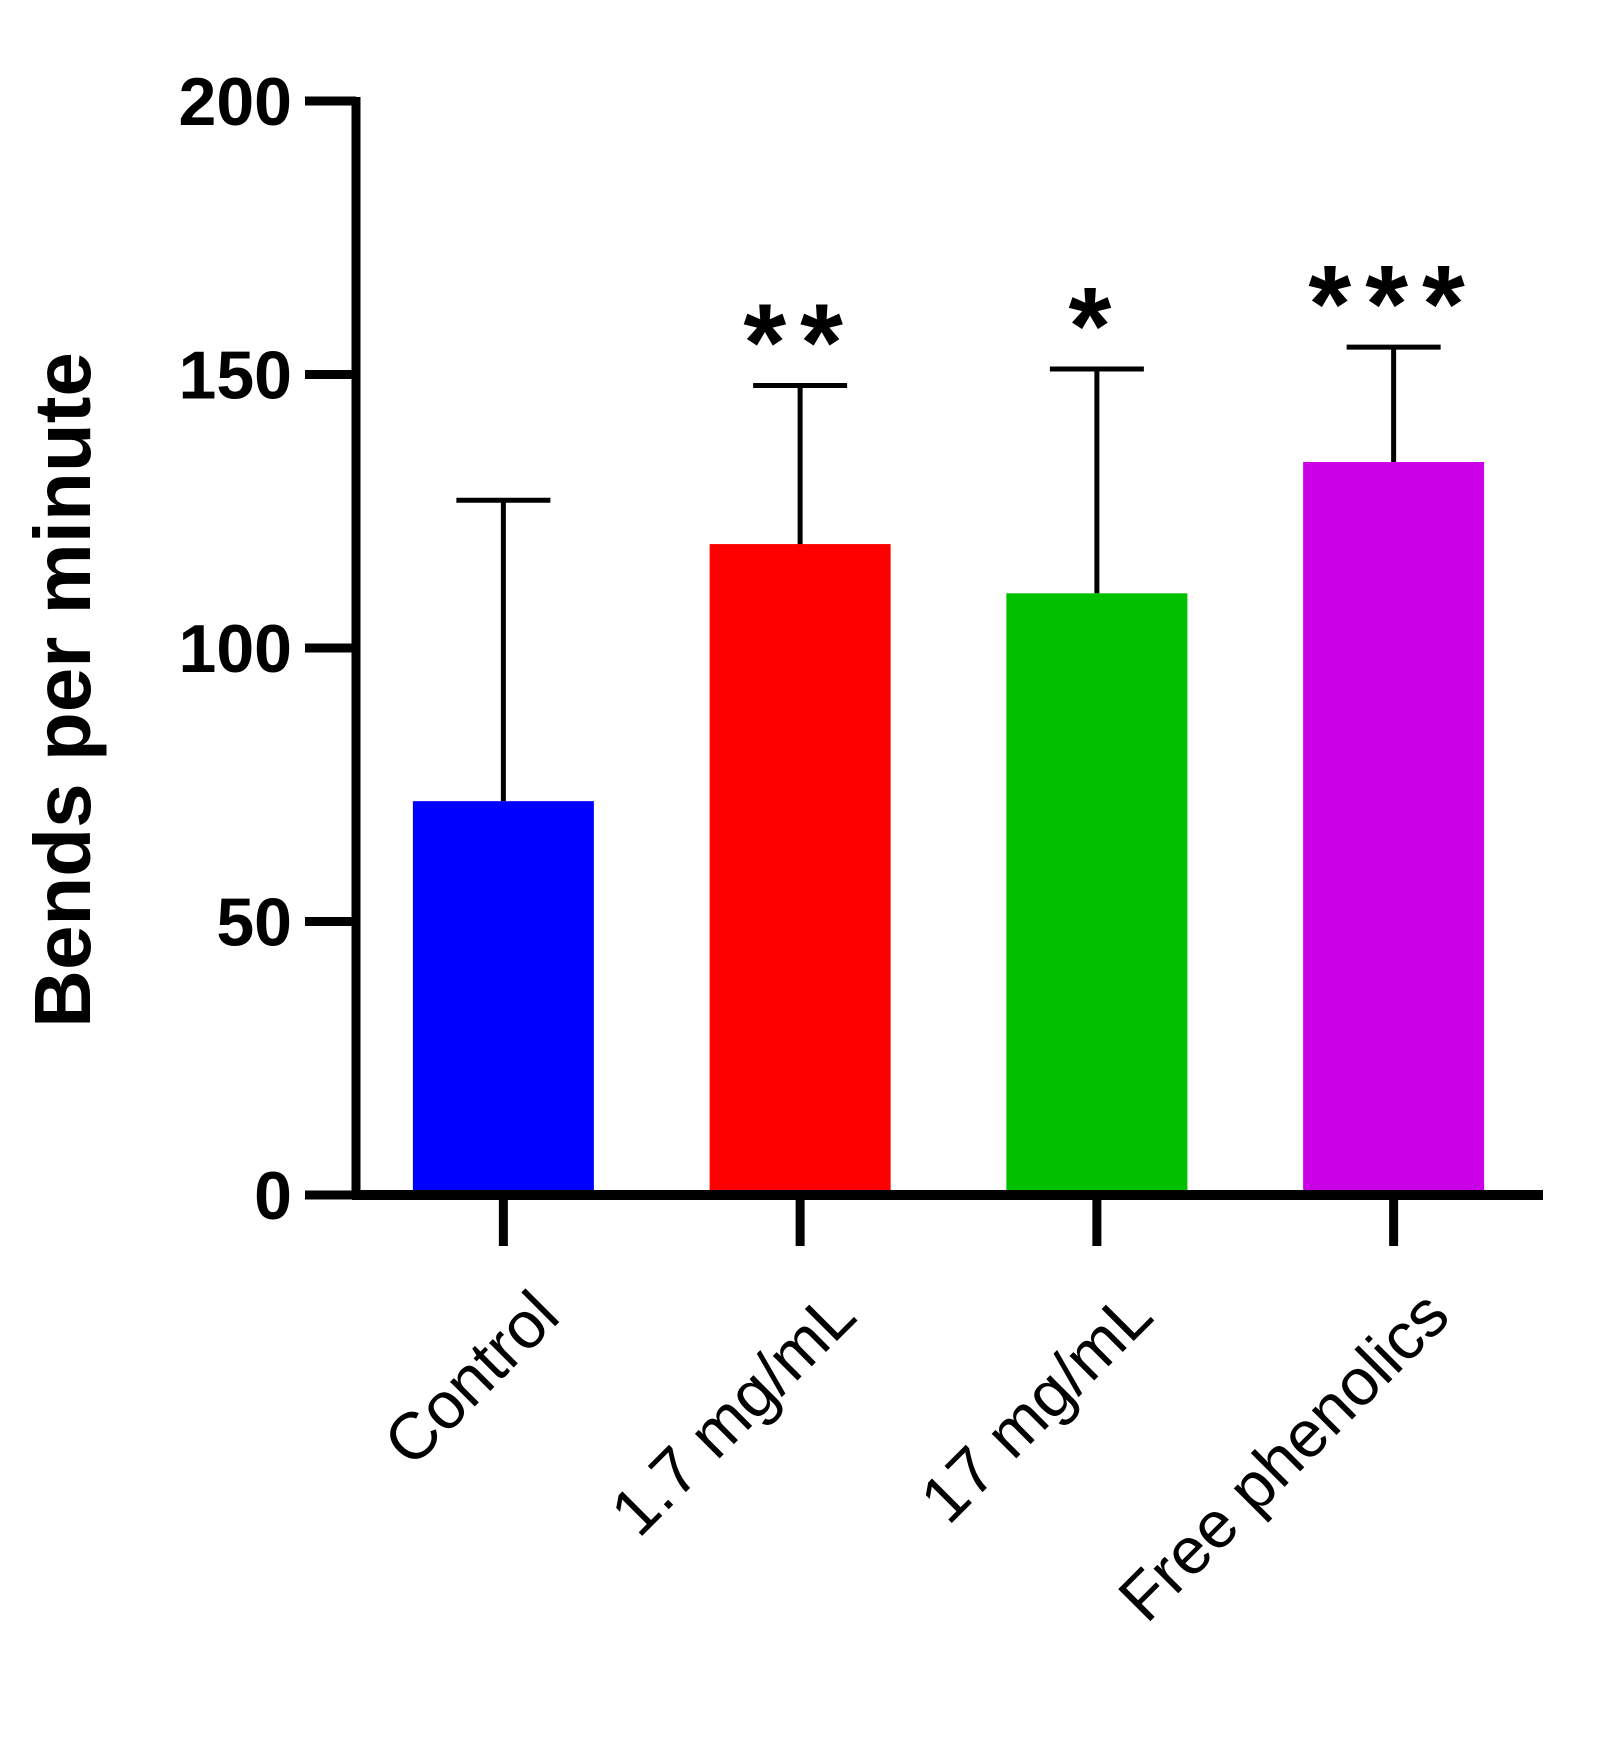  I want to click on y-tick-label: 200, so click(235, 102).